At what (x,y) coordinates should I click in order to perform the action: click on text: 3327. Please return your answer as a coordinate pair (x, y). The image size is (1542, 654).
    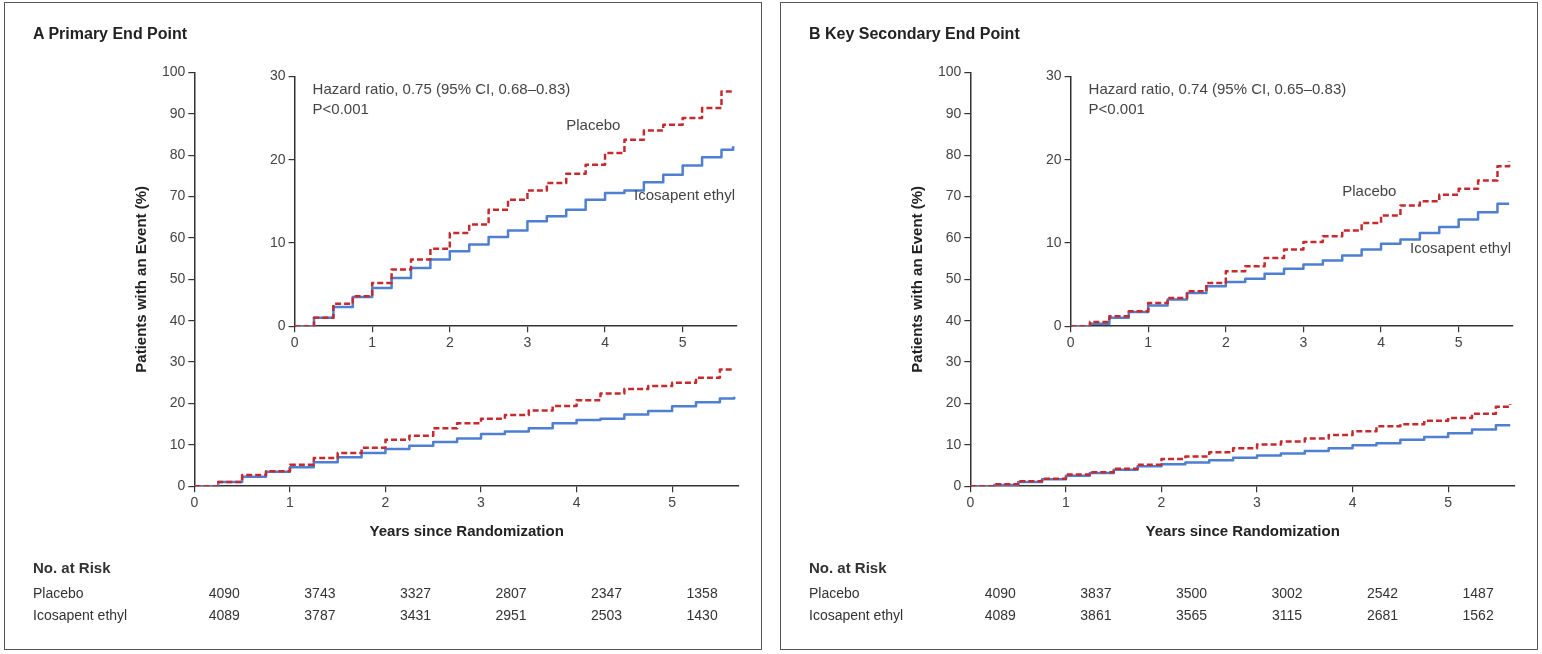
    Looking at the image, I should click on (415, 593).